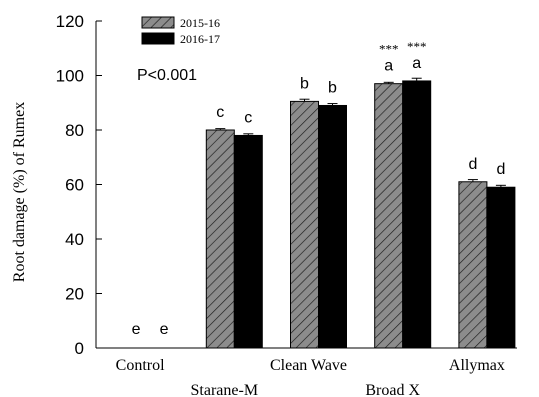 This screenshot has width=539, height=397. Describe the element at coordinates (308, 365) in the screenshot. I see `x-tick-label: Clean Wave` at that location.